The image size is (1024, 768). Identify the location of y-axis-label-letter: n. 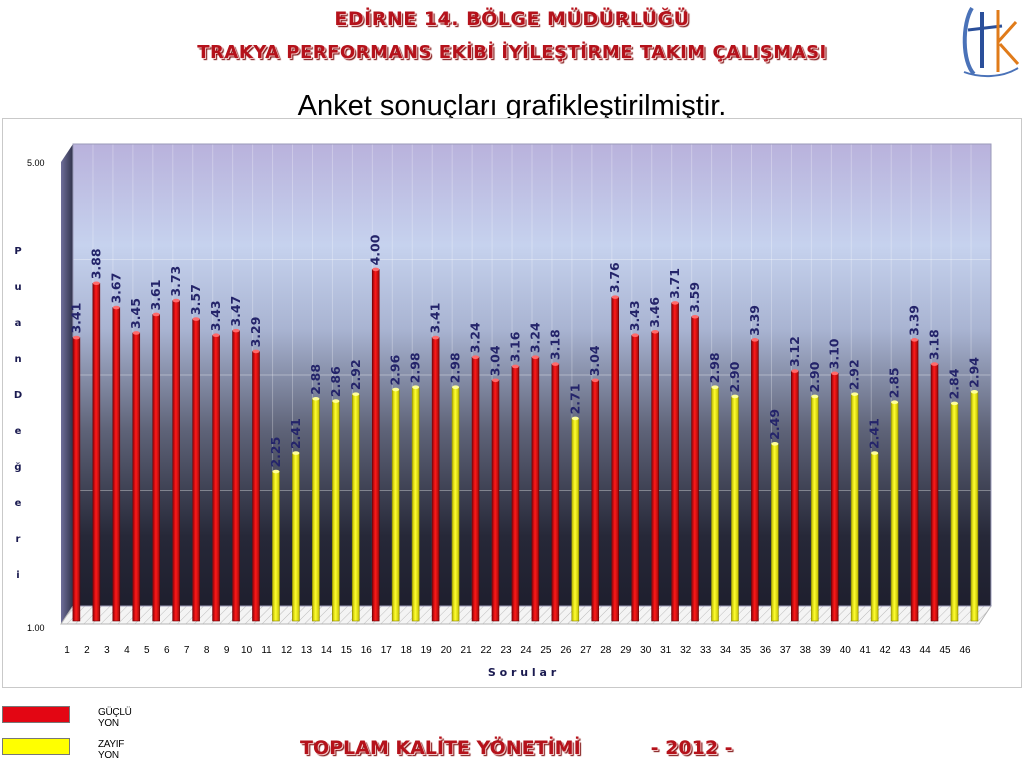
(17, 359).